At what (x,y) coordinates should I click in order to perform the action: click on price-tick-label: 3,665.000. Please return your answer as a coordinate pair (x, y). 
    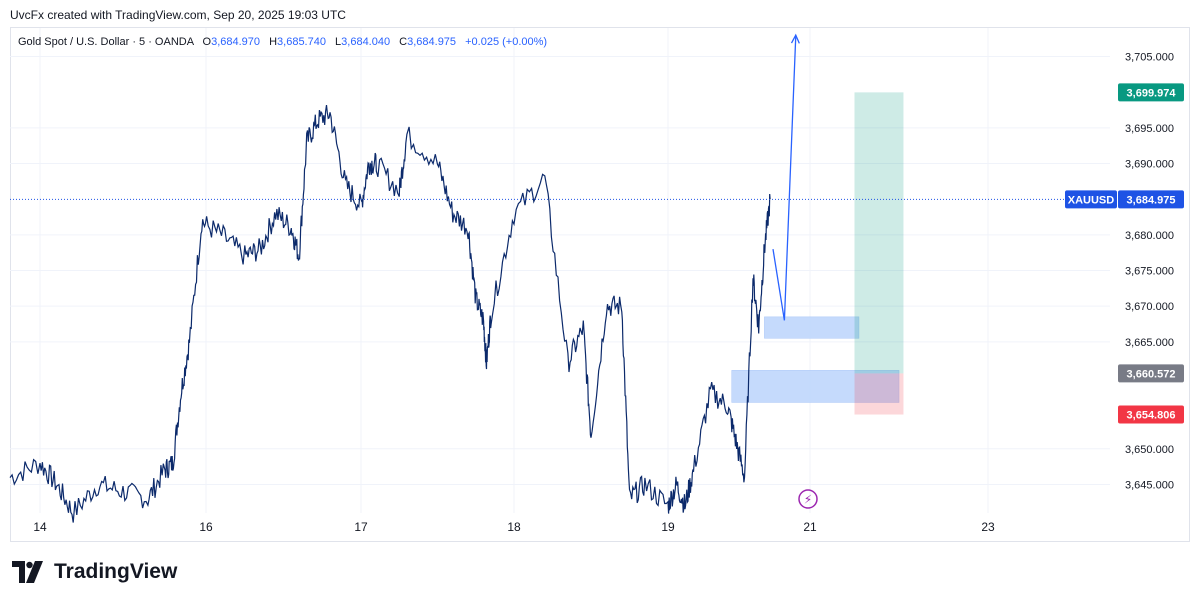
    Looking at the image, I should click on (1149, 343).